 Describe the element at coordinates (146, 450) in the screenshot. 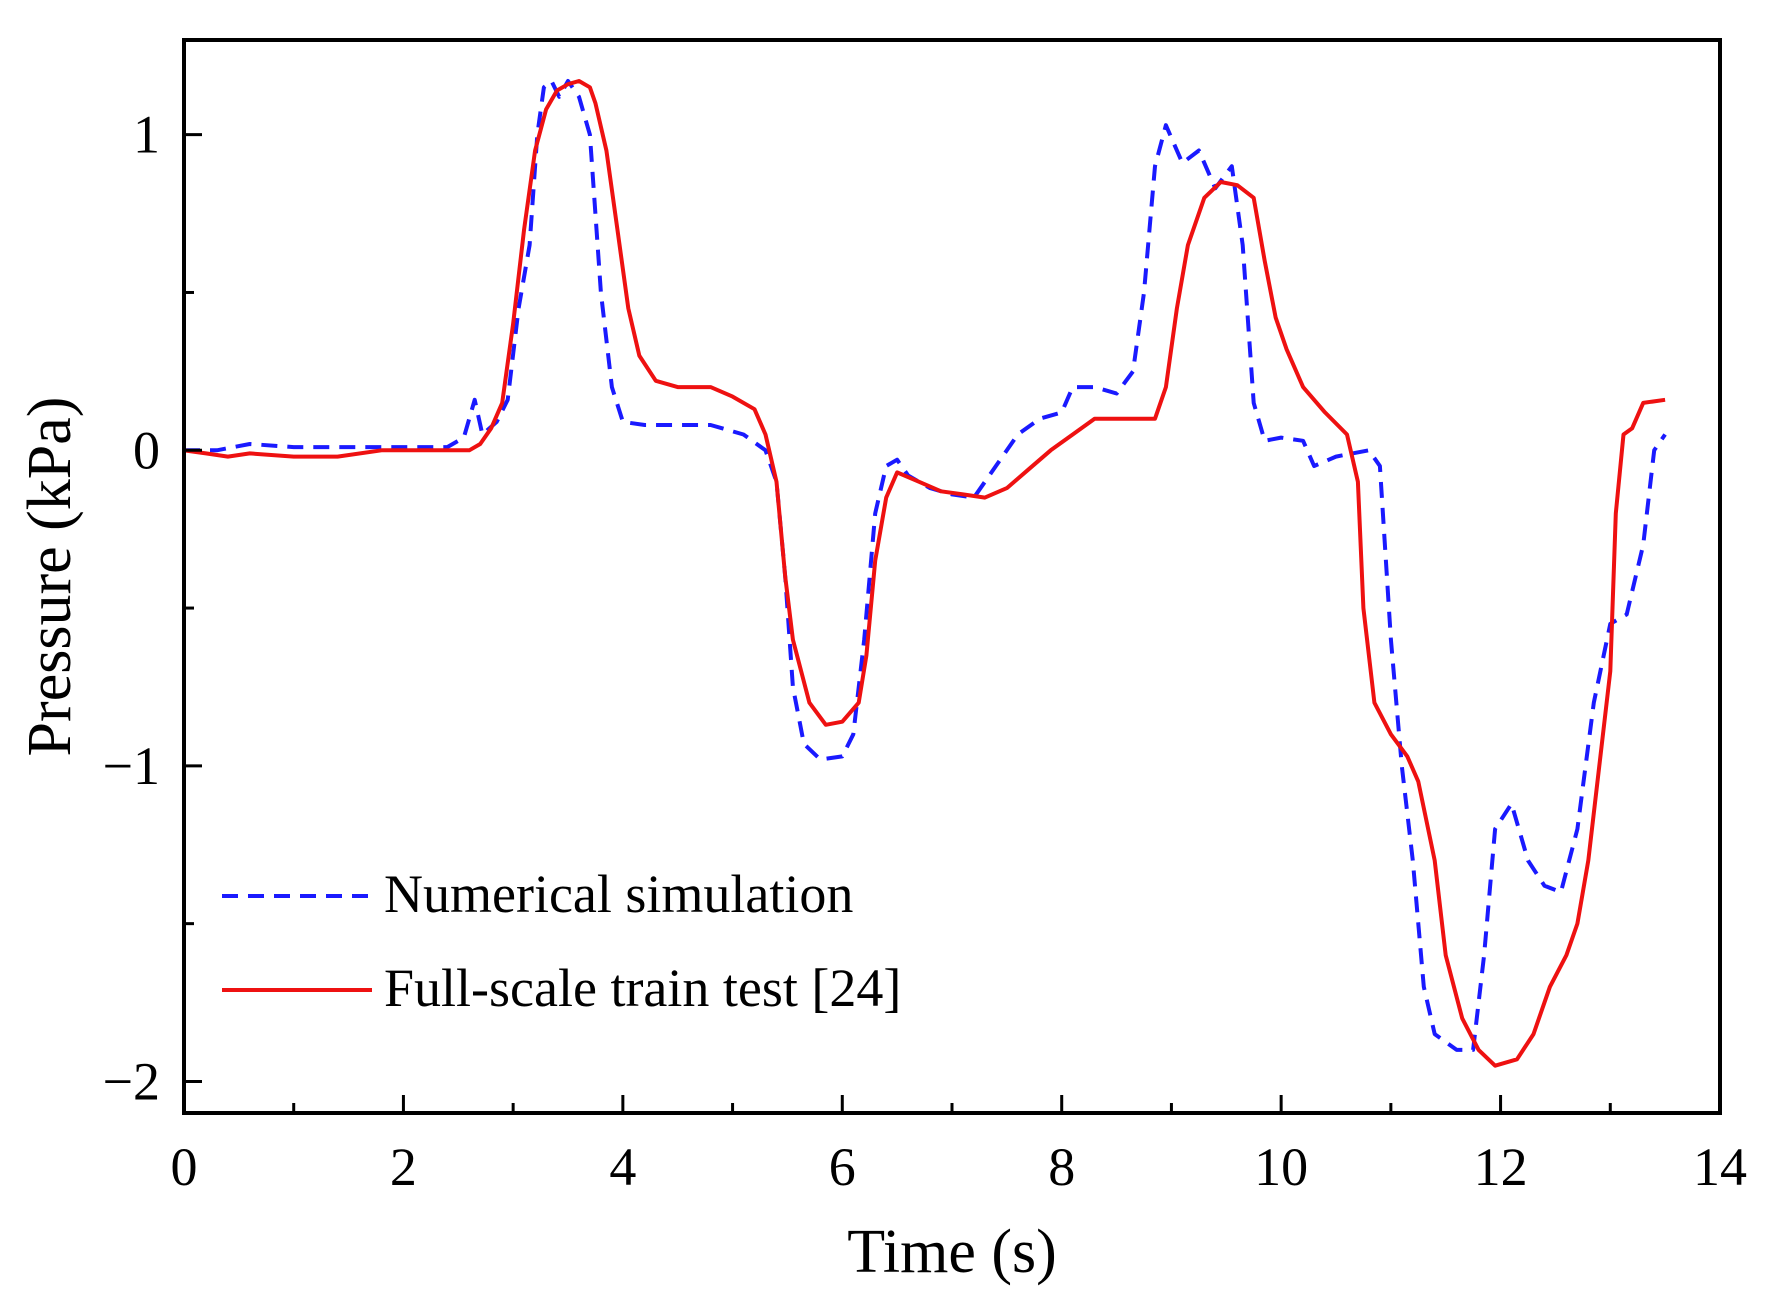

I see `y-tick-label: 0` at that location.